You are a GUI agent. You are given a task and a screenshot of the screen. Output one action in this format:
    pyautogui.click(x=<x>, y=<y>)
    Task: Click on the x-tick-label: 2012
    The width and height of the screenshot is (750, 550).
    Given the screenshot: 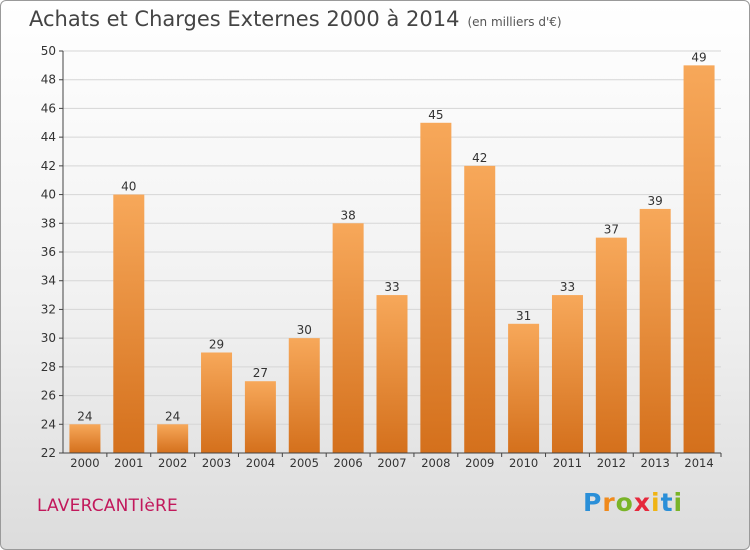 What is the action you would take?
    pyautogui.click(x=611, y=463)
    